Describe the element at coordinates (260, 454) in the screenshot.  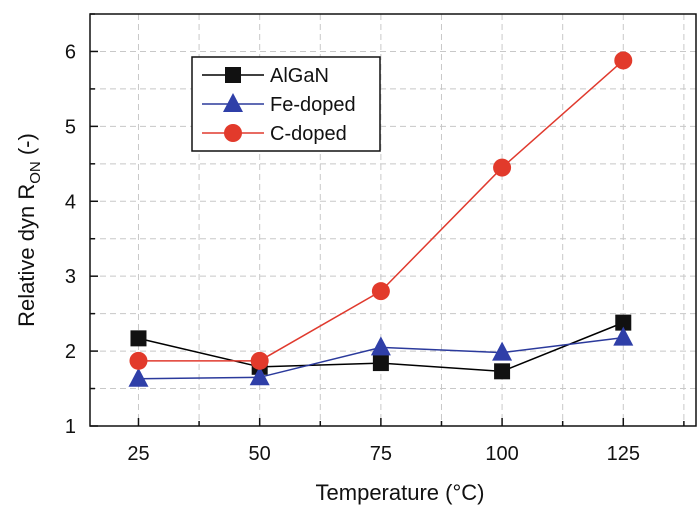
I see `x-tick-label: 50` at that location.